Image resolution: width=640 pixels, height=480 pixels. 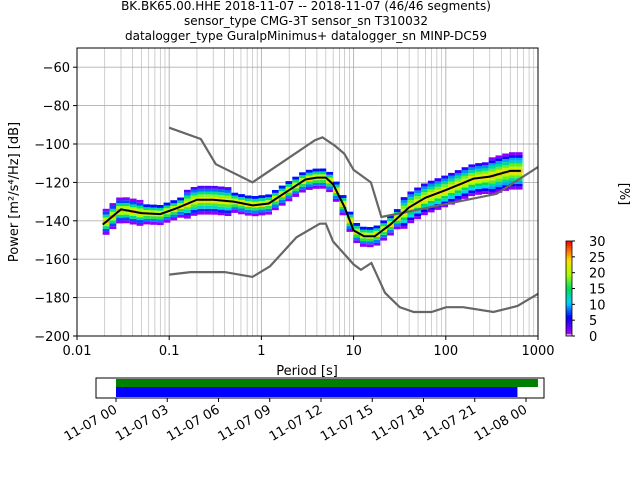 I want to click on y-tick-label: −180, so click(x=52, y=299).